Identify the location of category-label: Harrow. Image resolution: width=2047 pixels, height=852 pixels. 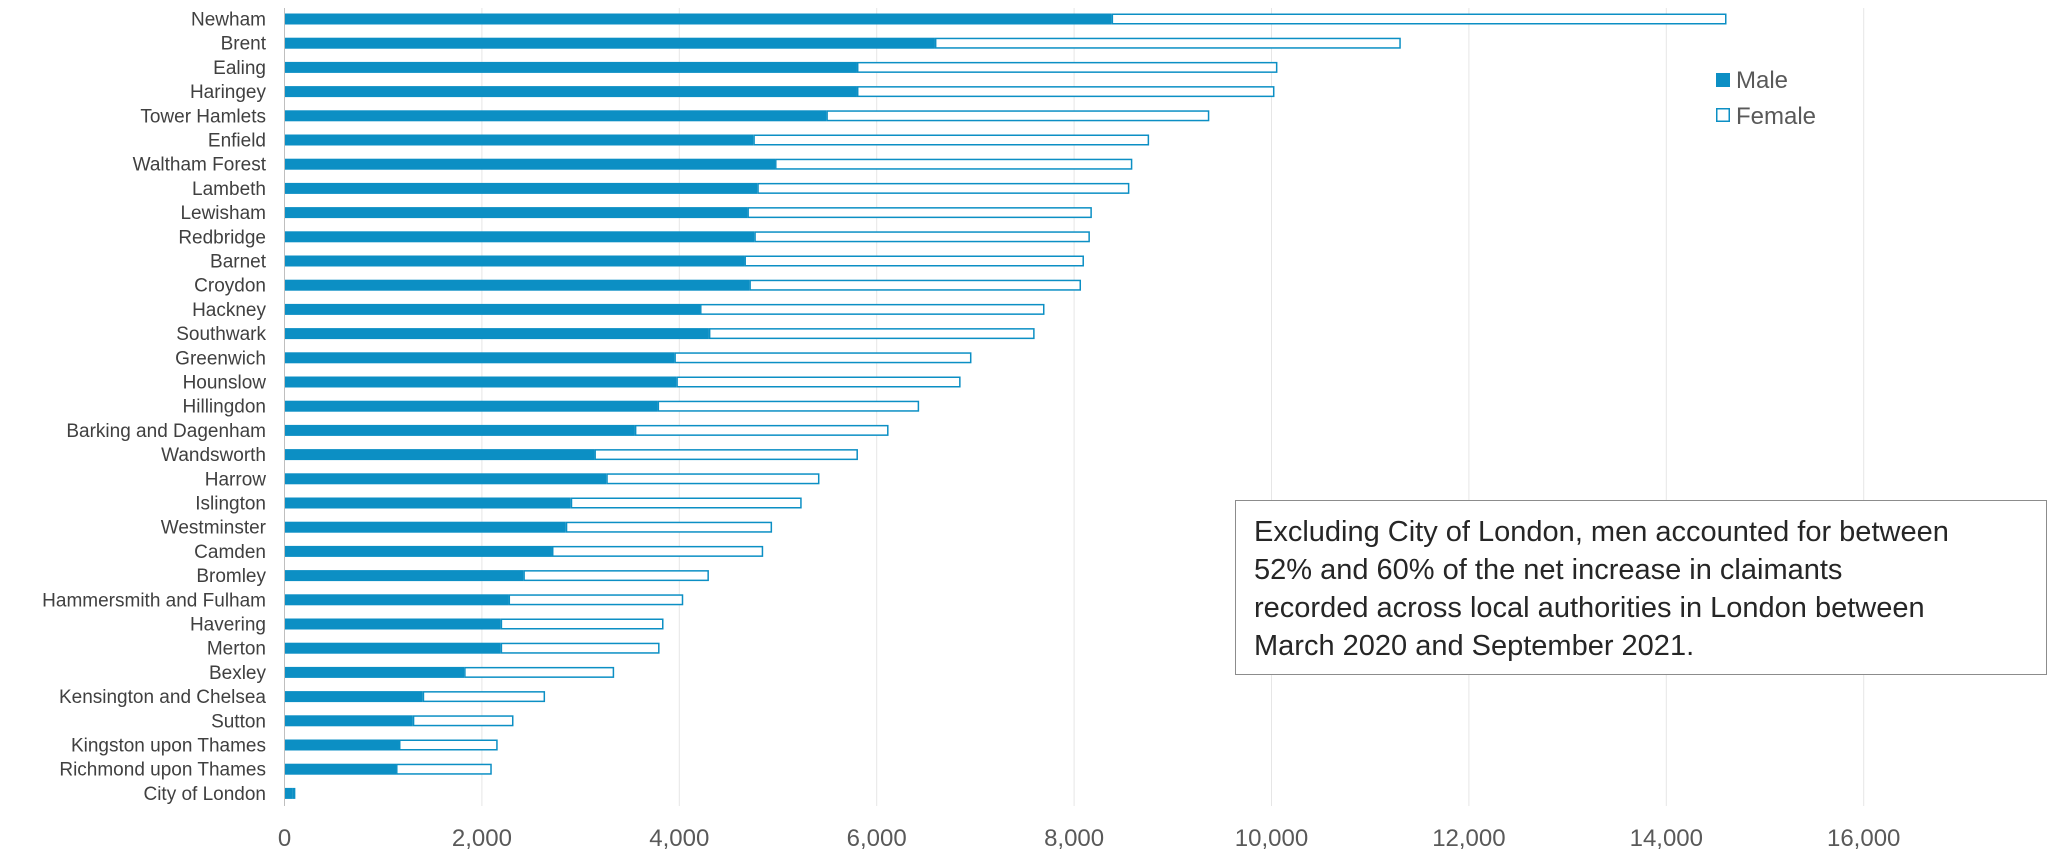
(236, 479).